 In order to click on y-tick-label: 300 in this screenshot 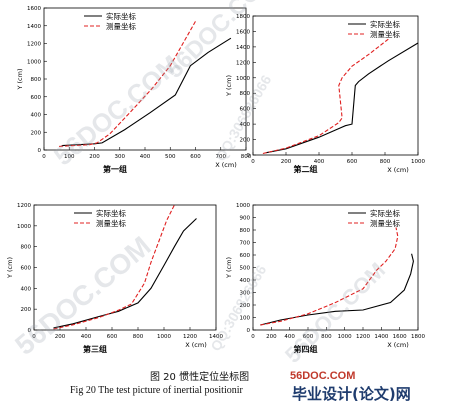, I will do `click(245, 294)`.